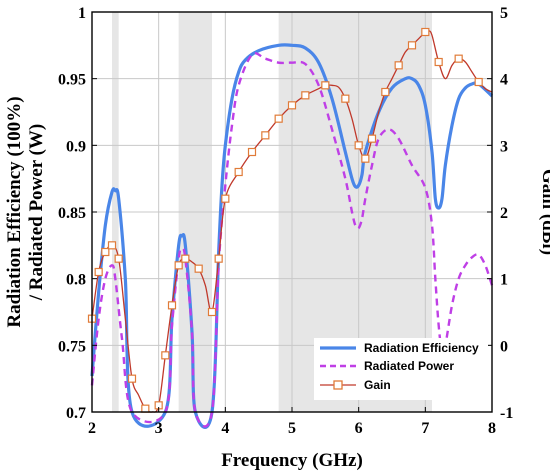  What do you see at coordinates (504, 80) in the screenshot?
I see `y-right-tick-label-5: 4` at bounding box center [504, 80].